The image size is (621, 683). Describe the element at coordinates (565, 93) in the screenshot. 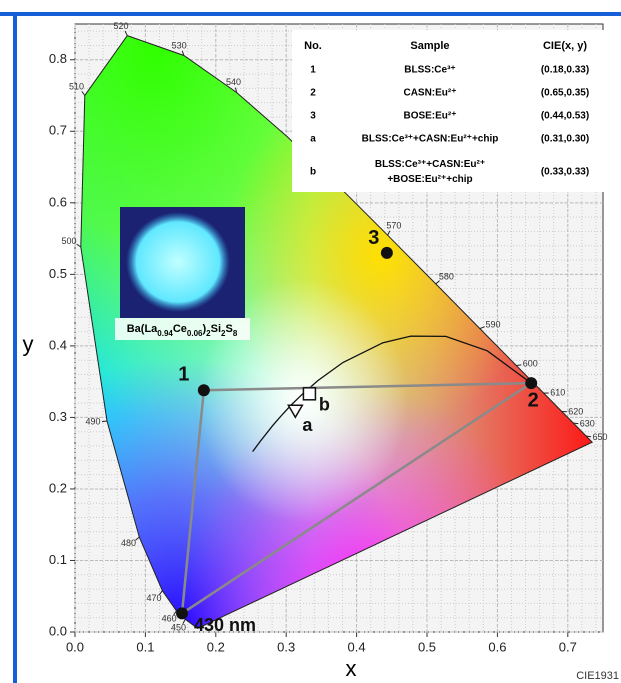

I see `table-cell: (0.65,0.35)` at that location.